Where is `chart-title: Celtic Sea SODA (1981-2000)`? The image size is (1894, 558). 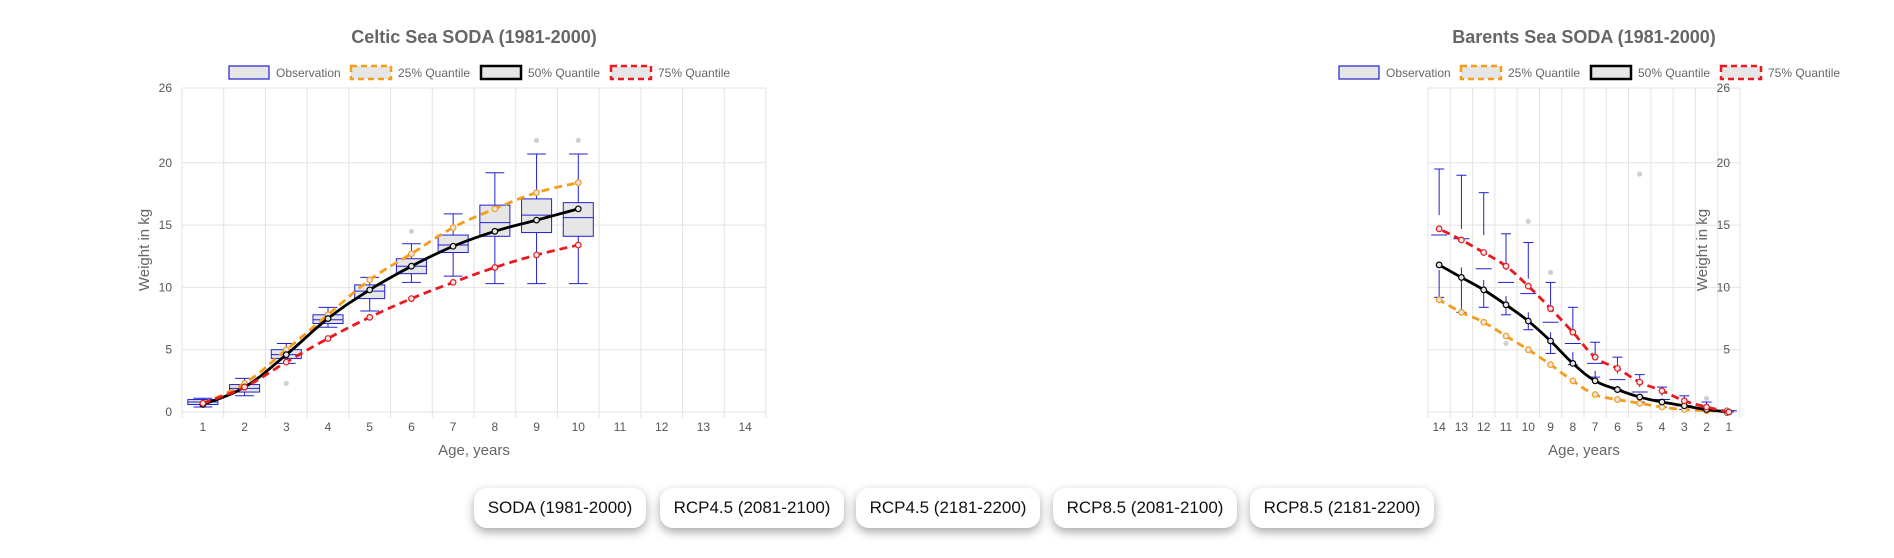
chart-title: Celtic Sea SODA (1981-2000) is located at coordinates (473, 37).